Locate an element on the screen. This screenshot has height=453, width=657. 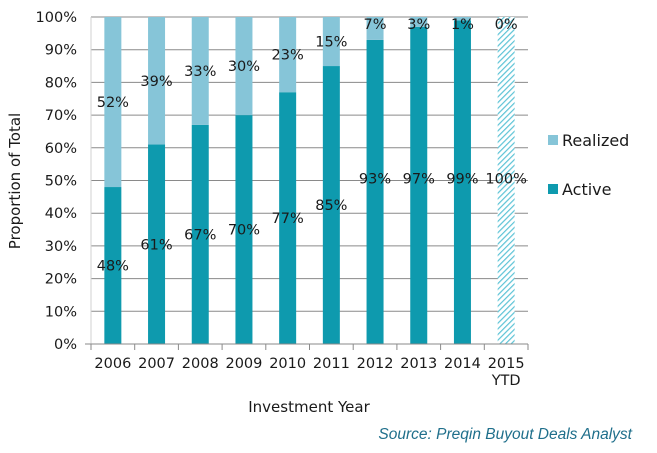
bar-active-2012 is located at coordinates (375, 191).